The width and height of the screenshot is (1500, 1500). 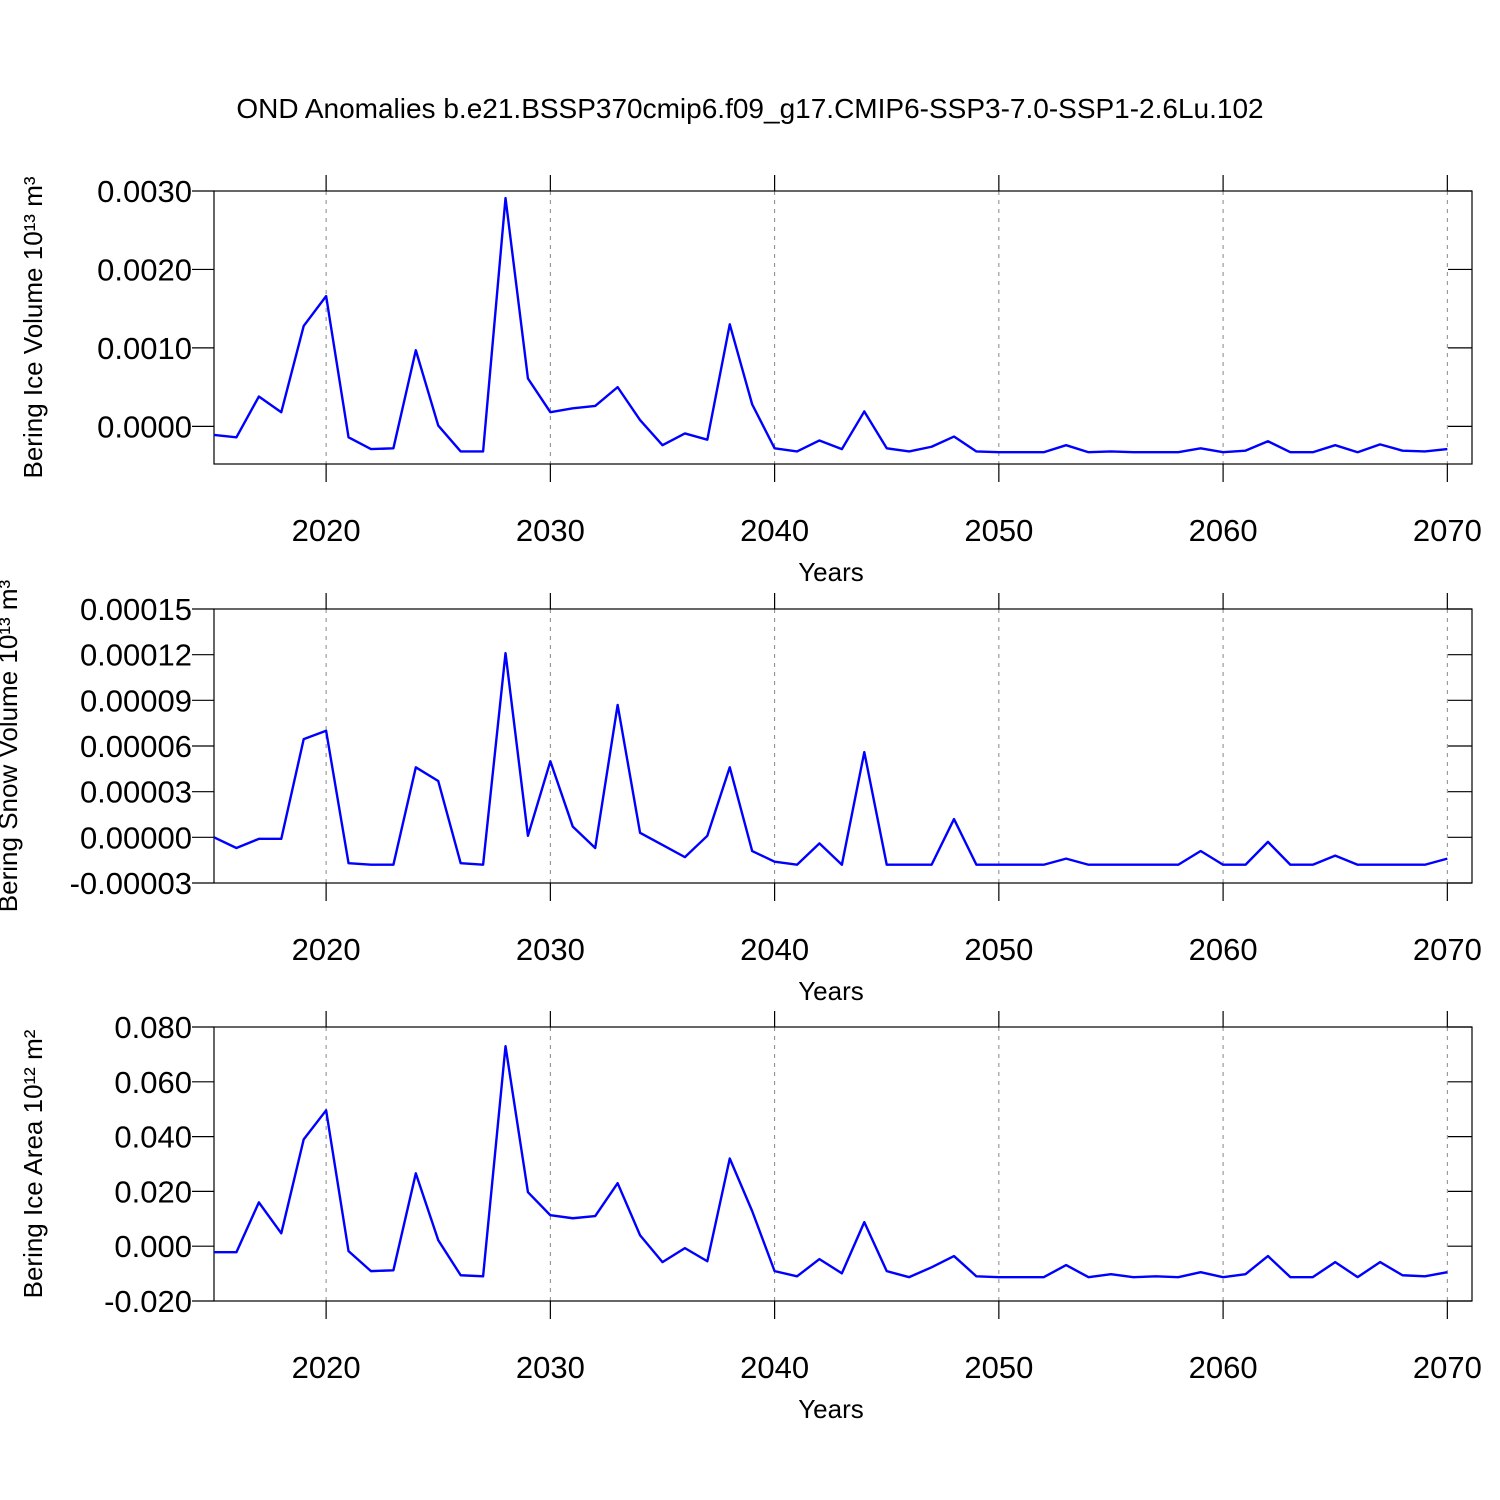 What do you see at coordinates (144, 269) in the screenshot?
I see `y-tick-label: 0.0020` at bounding box center [144, 269].